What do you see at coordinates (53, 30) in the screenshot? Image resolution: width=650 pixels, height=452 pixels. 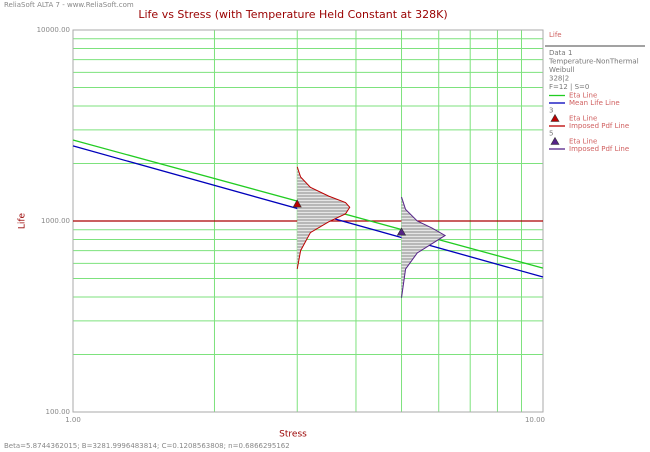 I see `y-tick-label: 10000.00` at bounding box center [53, 30].